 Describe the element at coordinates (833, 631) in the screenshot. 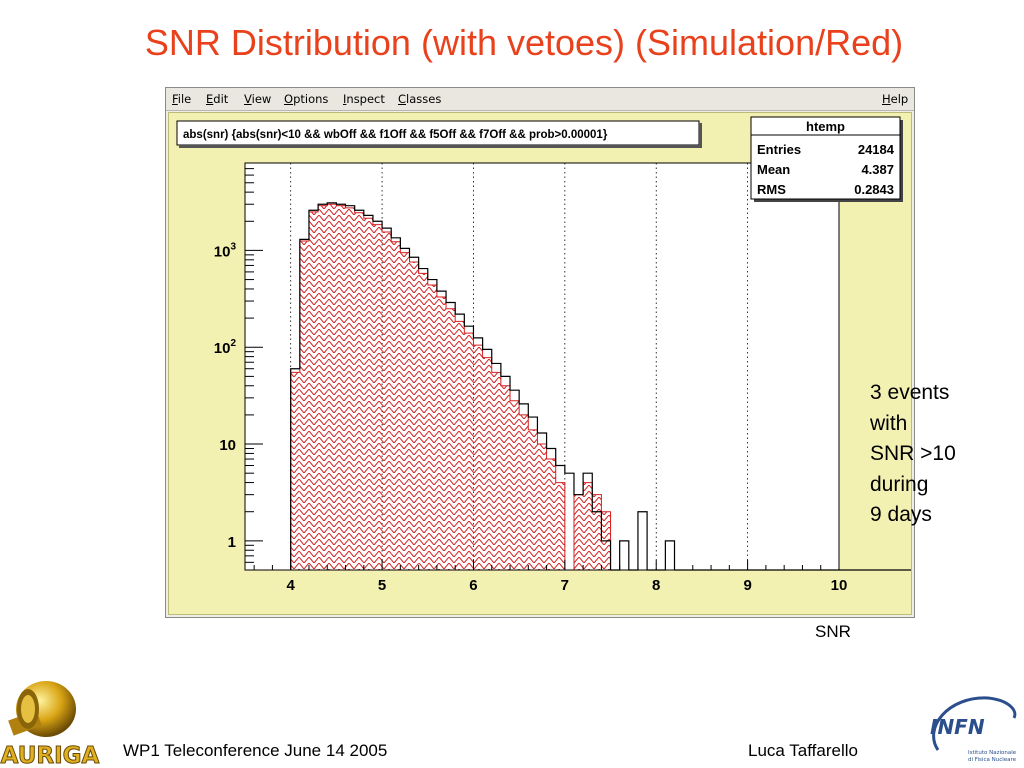

I see `x-axis-caption: SNR` at that location.